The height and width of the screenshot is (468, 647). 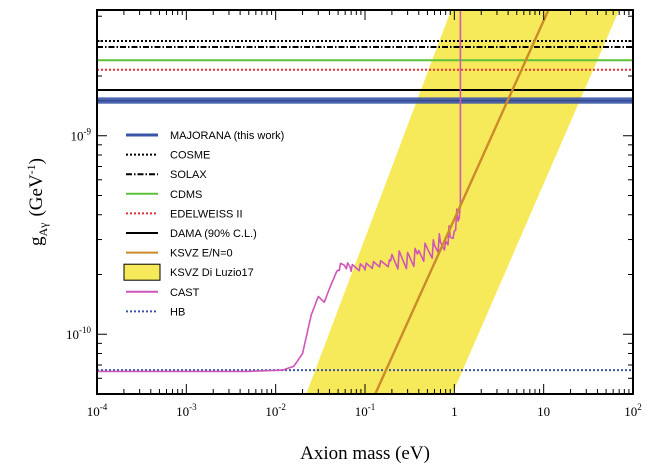 I want to click on legend-label-ksvz-e-n-0: KSVZ E/N=0, so click(x=201, y=254).